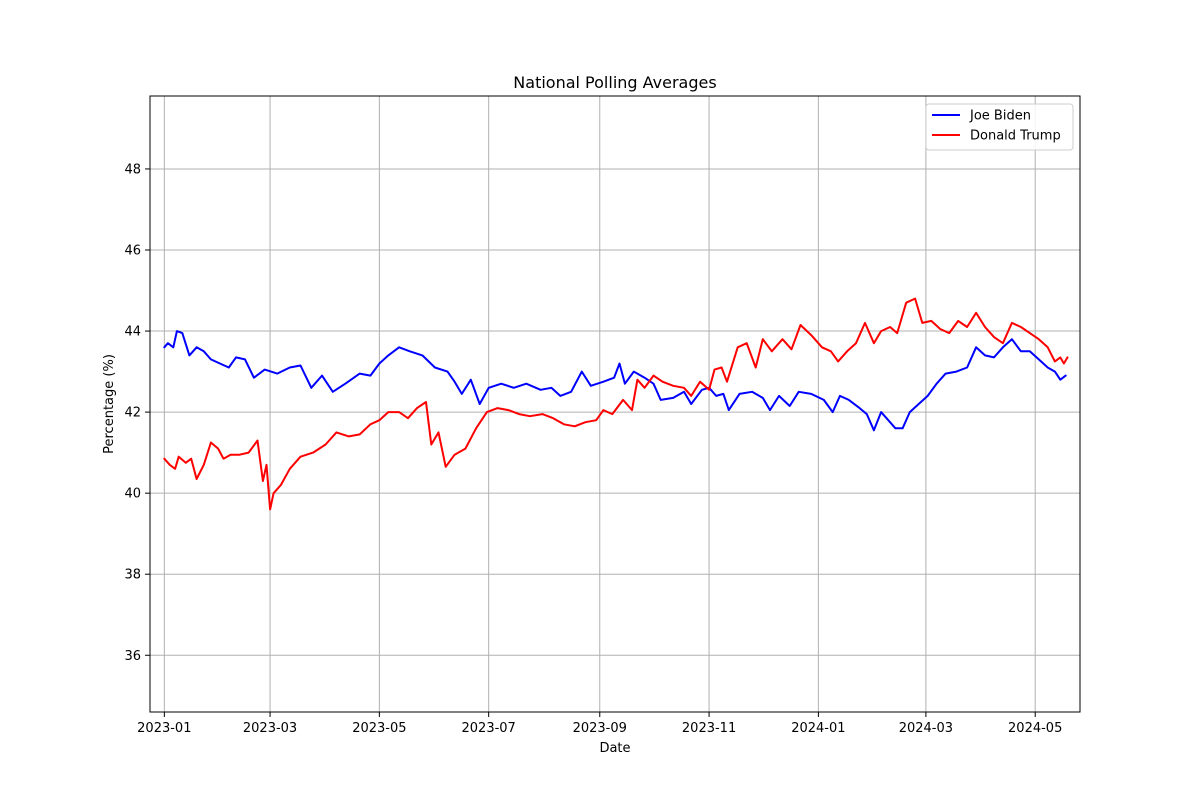 Image resolution: width=1200 pixels, height=800 pixels. What do you see at coordinates (132, 251) in the screenshot?
I see `y-tick-label: 46` at bounding box center [132, 251].